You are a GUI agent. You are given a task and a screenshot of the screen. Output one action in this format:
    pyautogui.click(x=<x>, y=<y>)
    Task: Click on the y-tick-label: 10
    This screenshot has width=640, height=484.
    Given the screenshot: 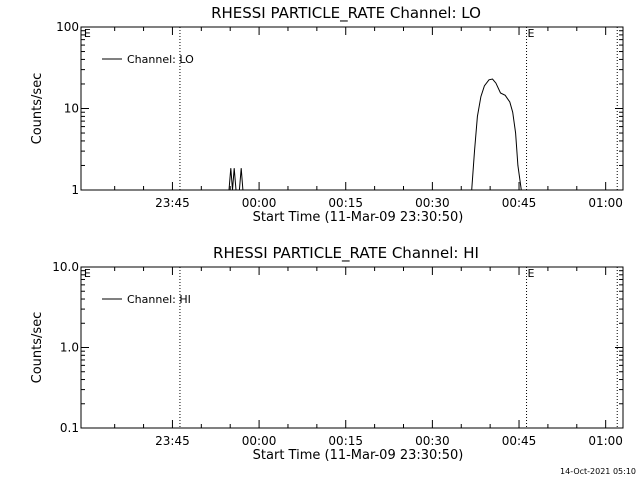 What is the action you would take?
    pyautogui.click(x=71, y=109)
    